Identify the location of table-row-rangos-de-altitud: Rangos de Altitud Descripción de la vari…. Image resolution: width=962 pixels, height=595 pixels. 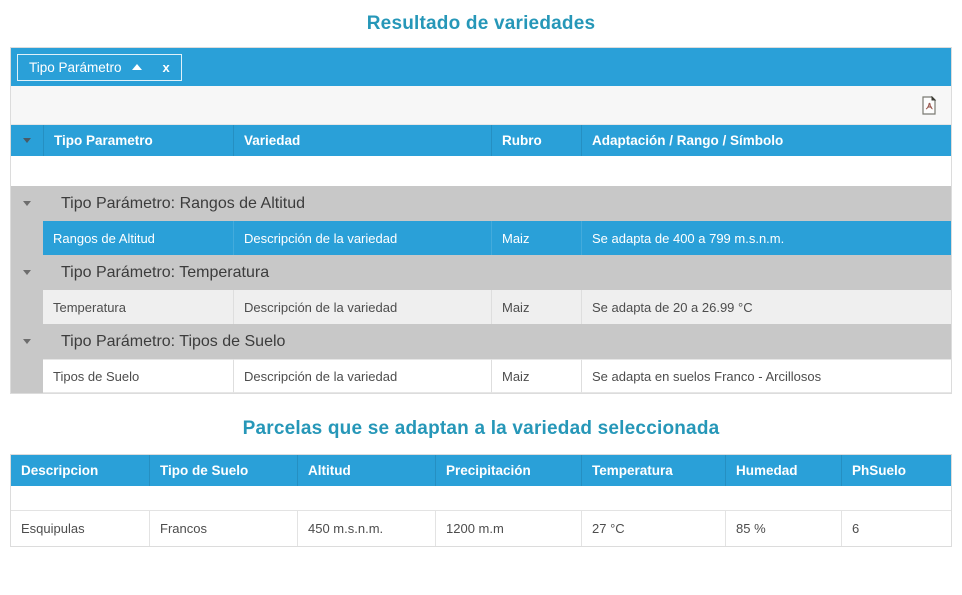
(481, 238).